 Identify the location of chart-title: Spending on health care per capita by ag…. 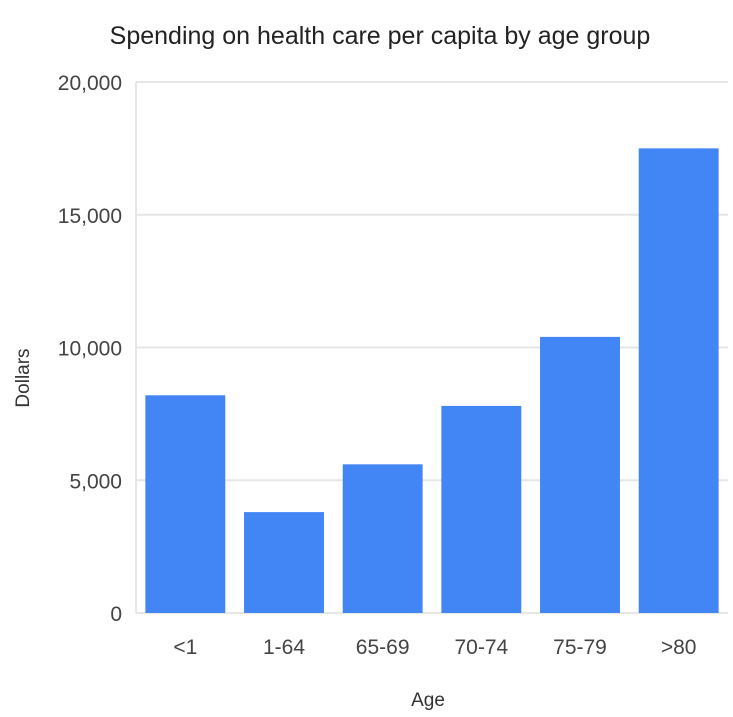
(380, 36).